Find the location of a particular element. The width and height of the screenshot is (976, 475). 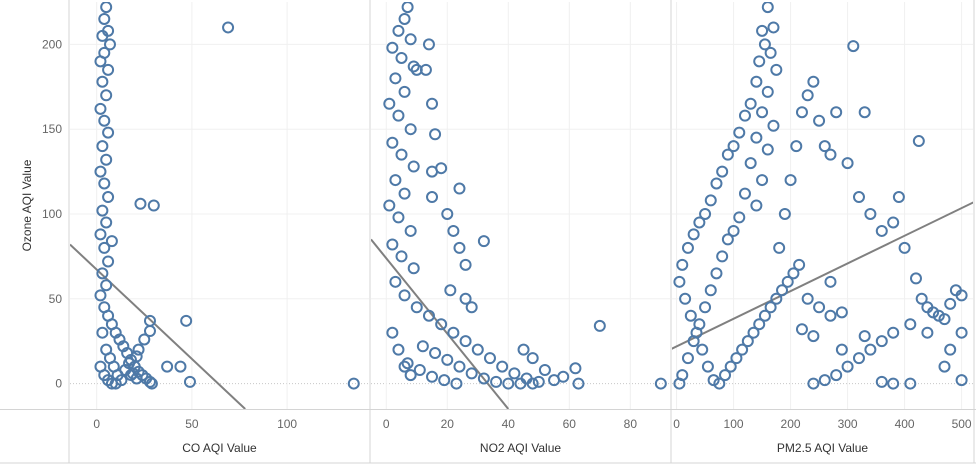

x-tick-label: 40 is located at coordinates (509, 424).